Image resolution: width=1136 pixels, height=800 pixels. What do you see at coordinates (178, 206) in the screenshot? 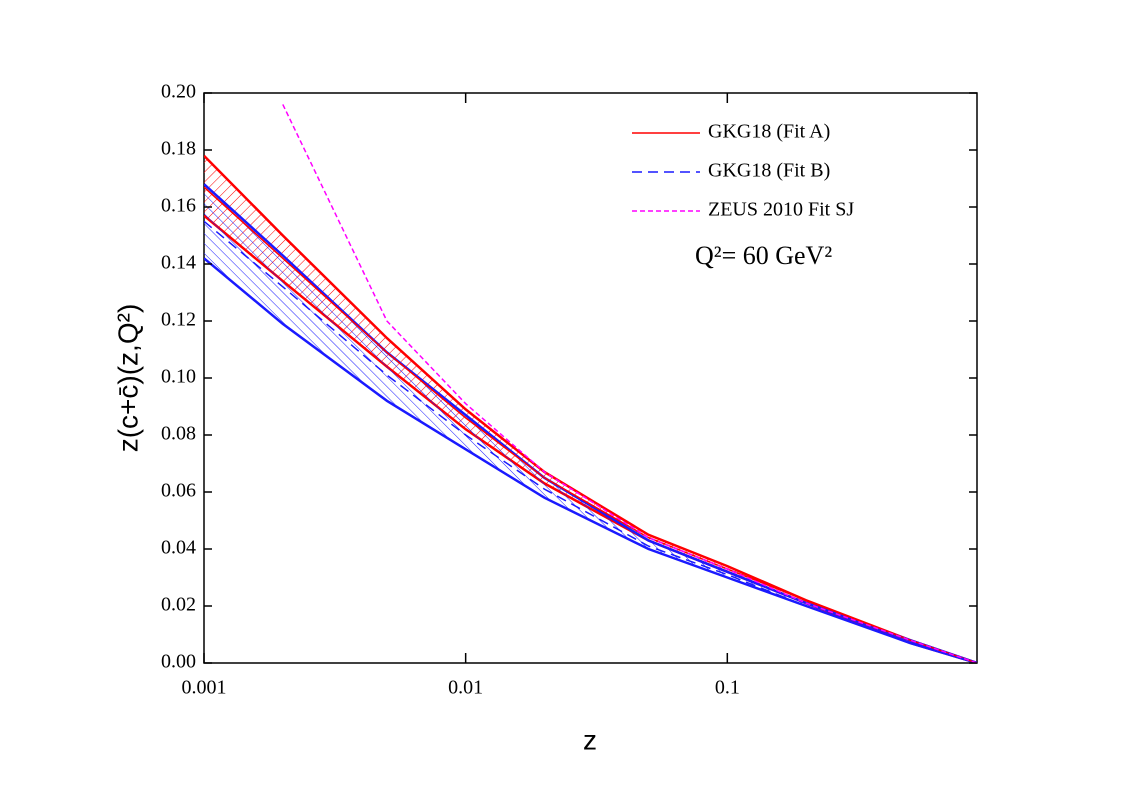
I see `y-tick-label: 0.16` at bounding box center [178, 206].